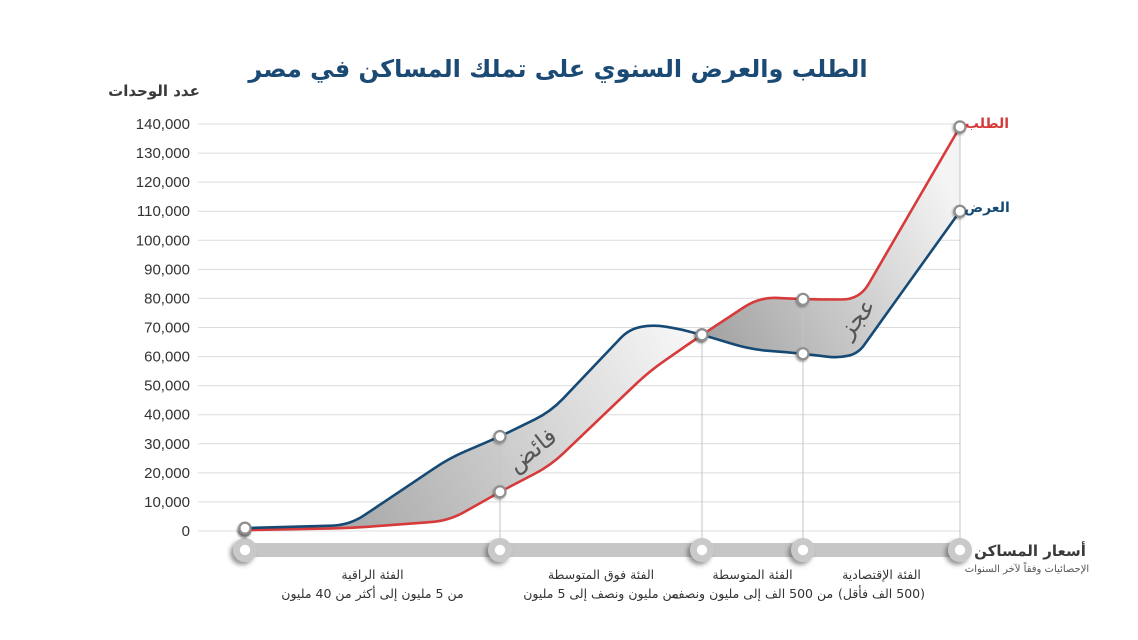  What do you see at coordinates (987, 124) in the screenshot?
I see `legend-demand: الطلب` at bounding box center [987, 124].